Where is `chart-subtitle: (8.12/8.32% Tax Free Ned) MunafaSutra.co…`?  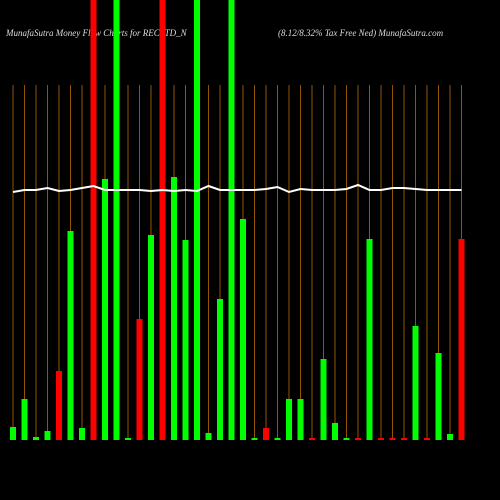 chart-subtitle: (8.12/8.32% Tax Free Ned) MunafaSutra.co… is located at coordinates (361, 33).